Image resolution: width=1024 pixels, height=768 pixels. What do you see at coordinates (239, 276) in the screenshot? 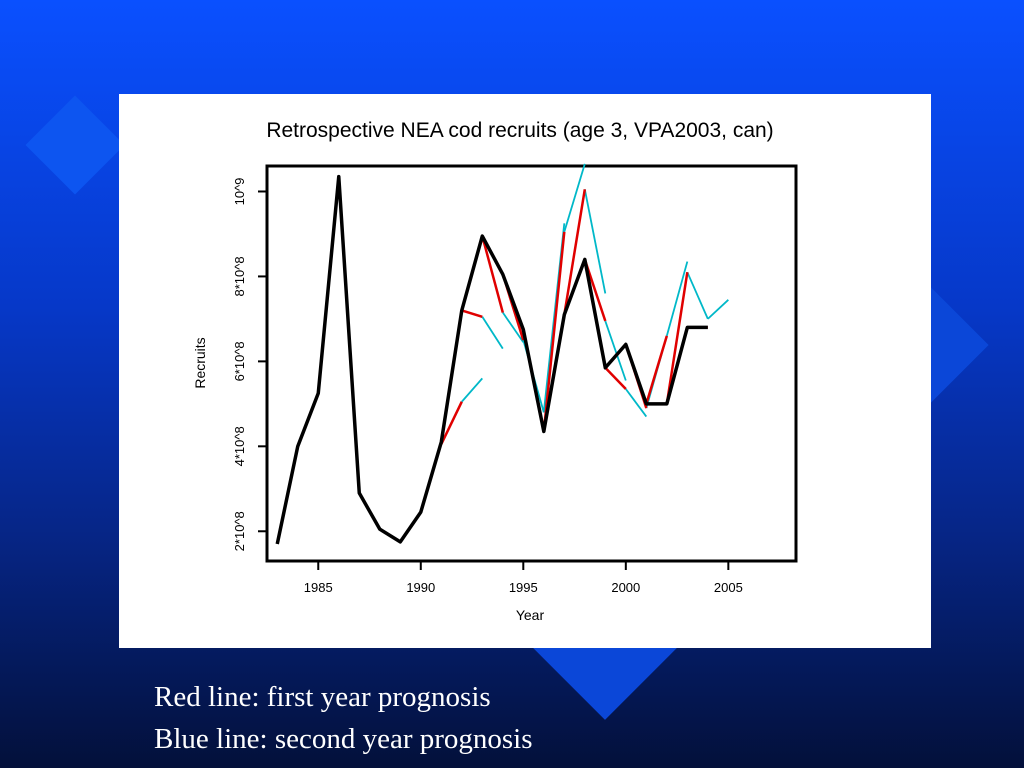
I see `y-tick-label: 8*10^8` at bounding box center [239, 276].